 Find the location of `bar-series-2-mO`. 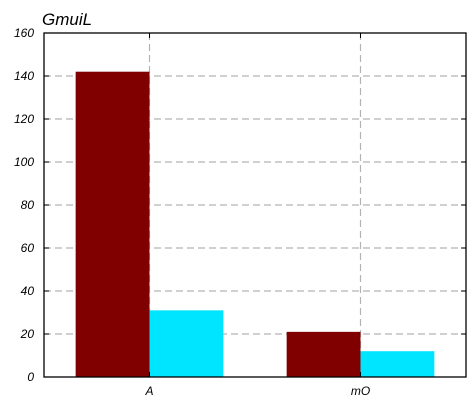

bar-series-2-mO is located at coordinates (397, 364).